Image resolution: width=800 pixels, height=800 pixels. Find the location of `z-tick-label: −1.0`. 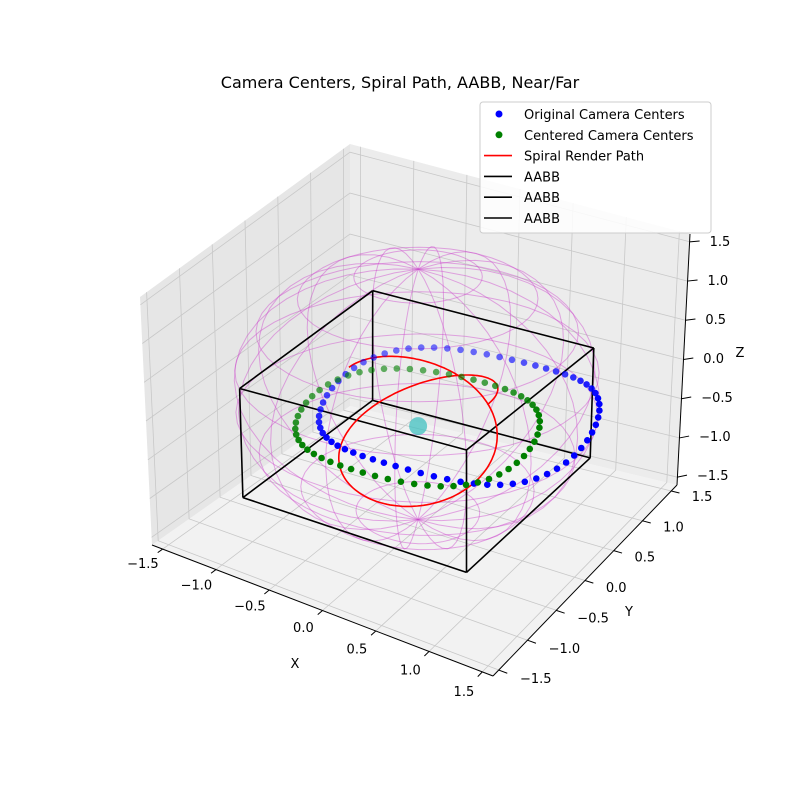

z-tick-label: −1.0 is located at coordinates (715, 437).